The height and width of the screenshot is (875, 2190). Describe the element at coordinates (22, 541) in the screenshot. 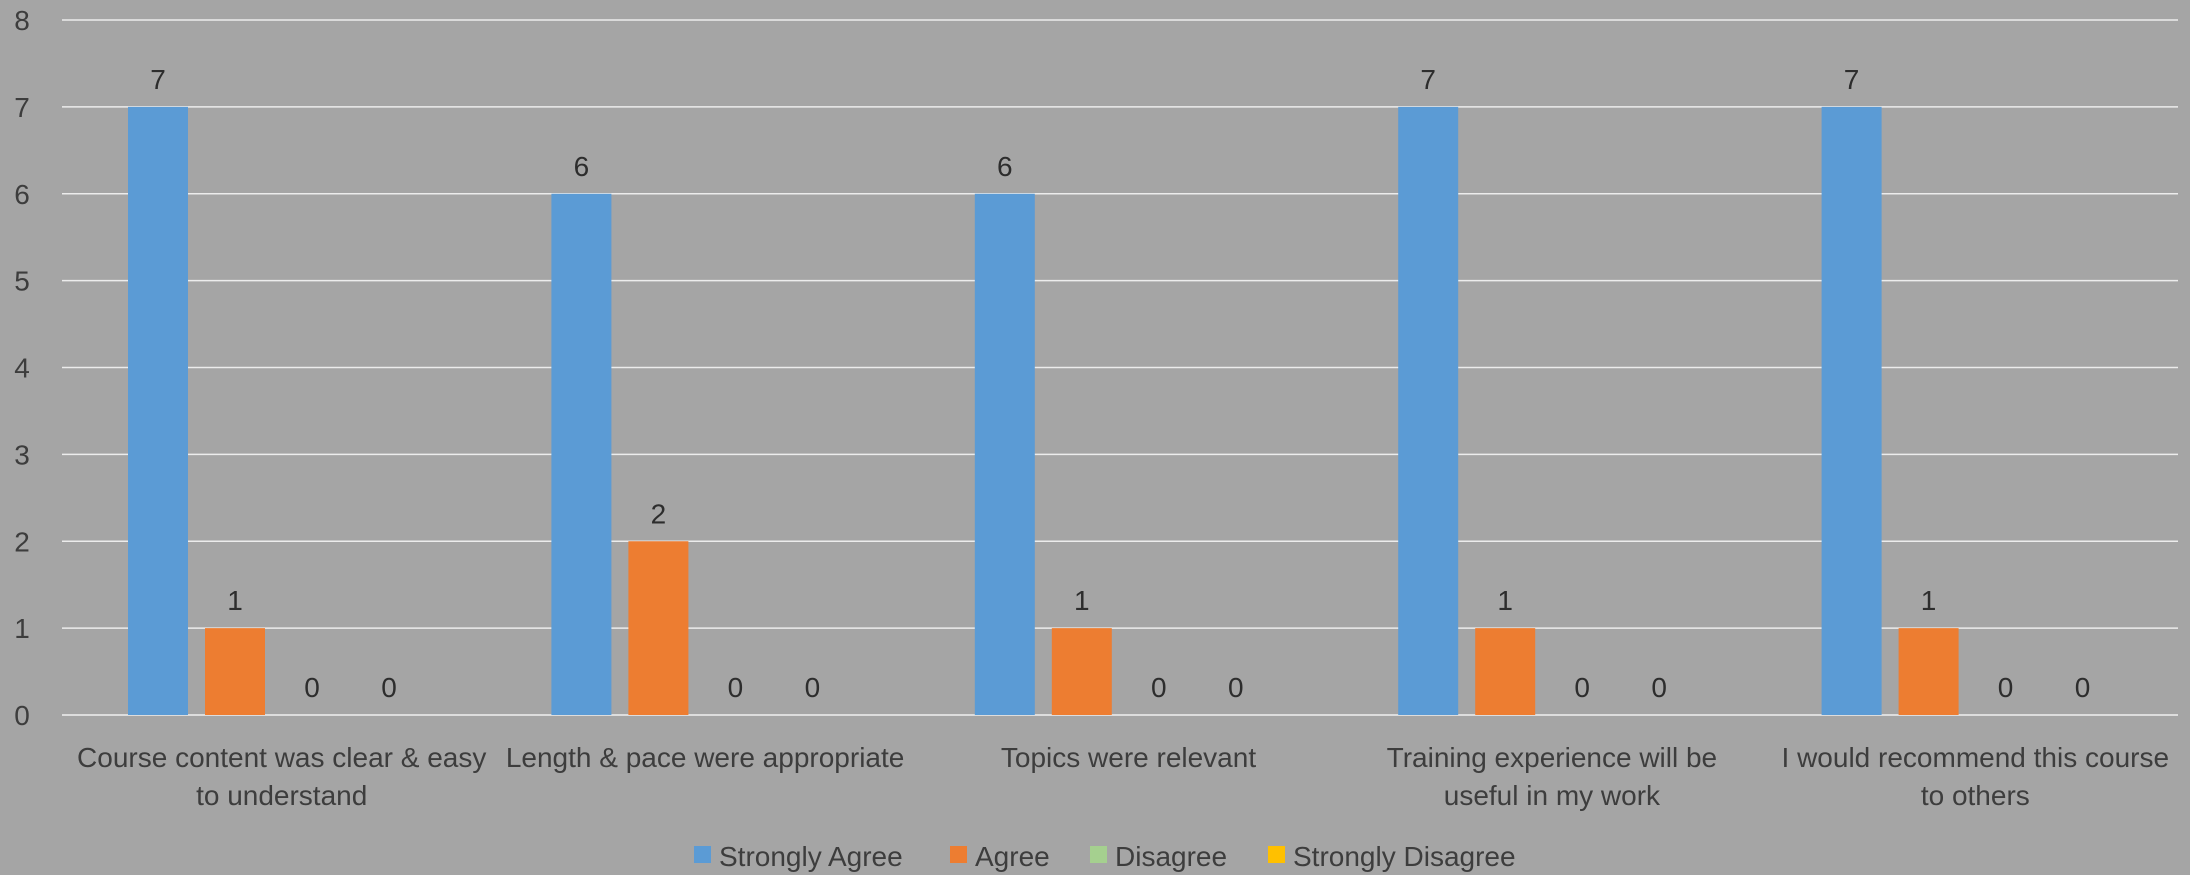

I see `y-tick-label: 2` at that location.